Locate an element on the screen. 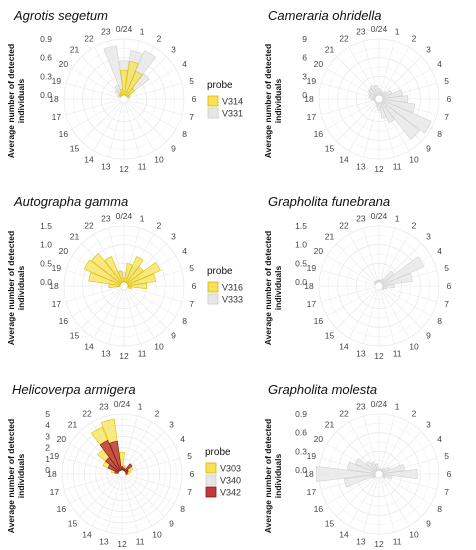 This screenshot has width=476, height=550. hour-label: 23 is located at coordinates (361, 406).